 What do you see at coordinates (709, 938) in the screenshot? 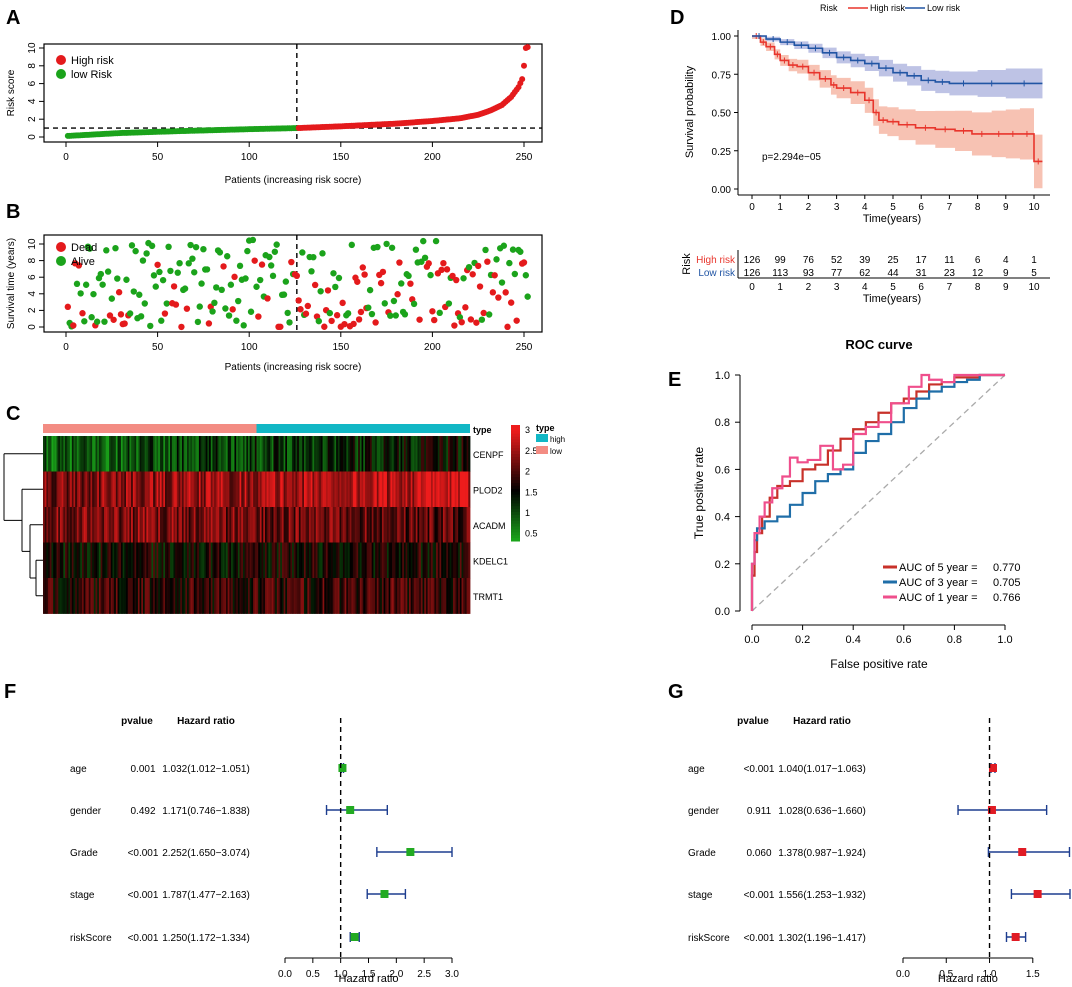
I see `forest-row-name: riskScore` at bounding box center [709, 938].